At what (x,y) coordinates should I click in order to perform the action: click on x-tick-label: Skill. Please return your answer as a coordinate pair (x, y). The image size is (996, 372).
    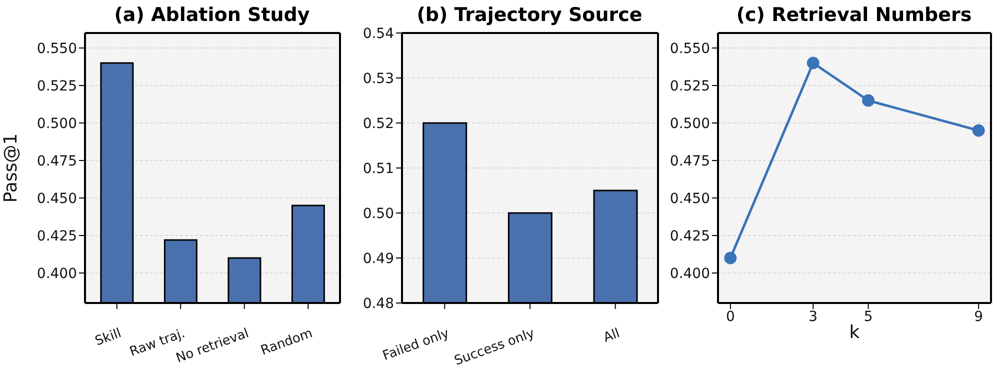
    Looking at the image, I should click on (108, 338).